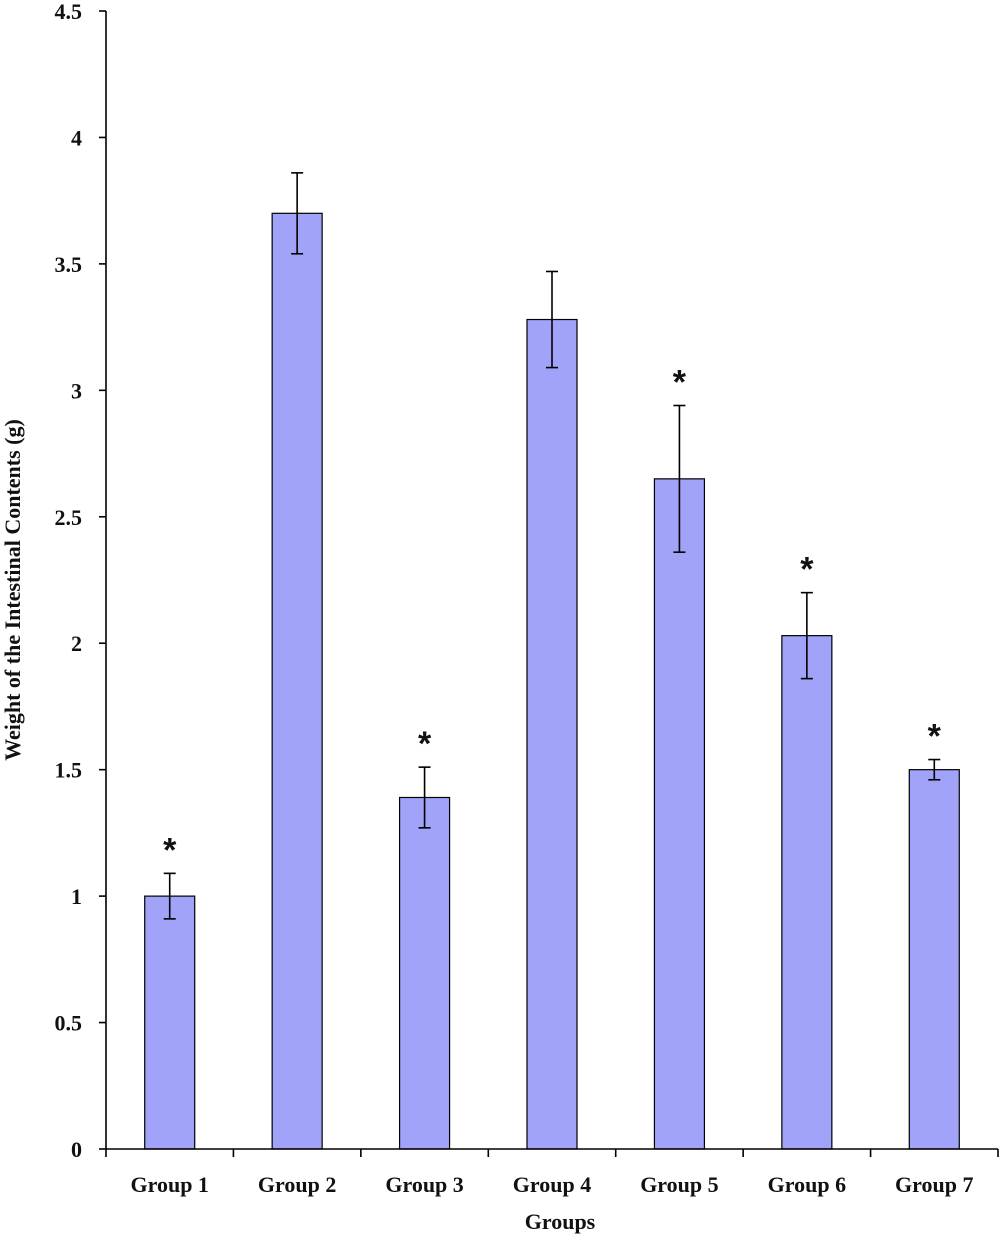  I want to click on y-axis-ticks: 0 0.5 1 1.5 2 2.5 3 3.5 4 4.5, so click(80, 581).